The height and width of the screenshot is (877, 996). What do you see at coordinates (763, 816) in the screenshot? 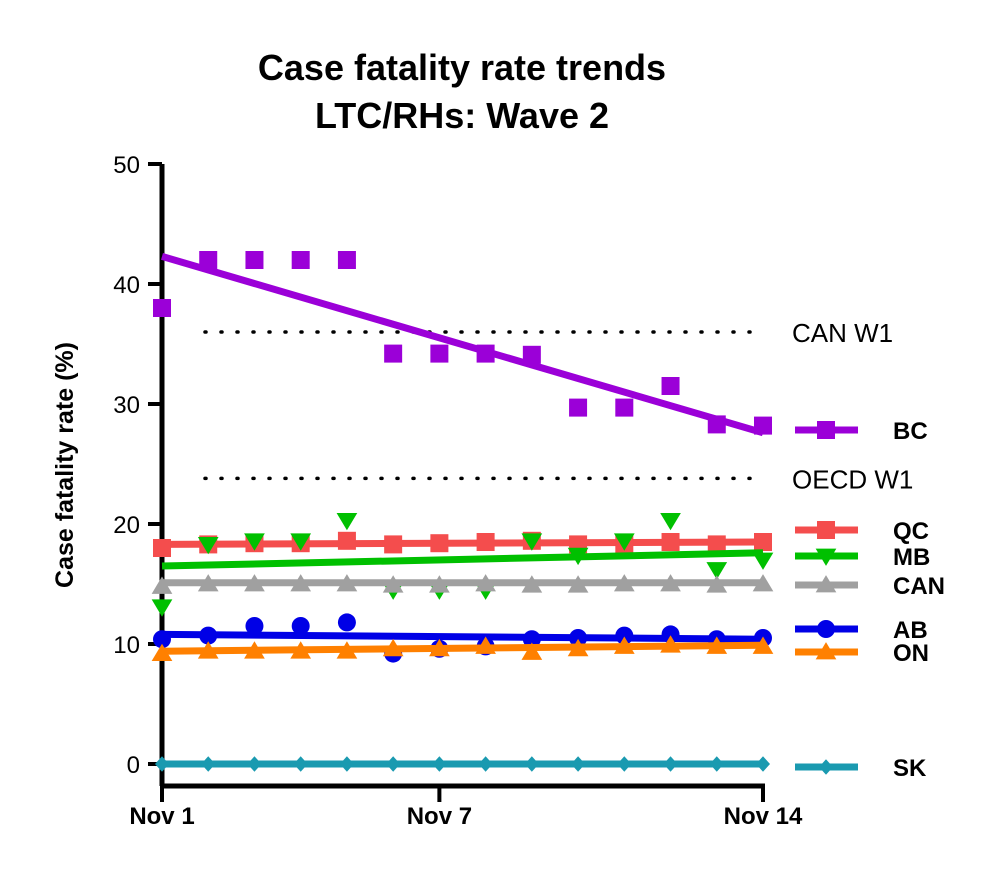
I see `x-tick-label: Nov 14` at bounding box center [763, 816].